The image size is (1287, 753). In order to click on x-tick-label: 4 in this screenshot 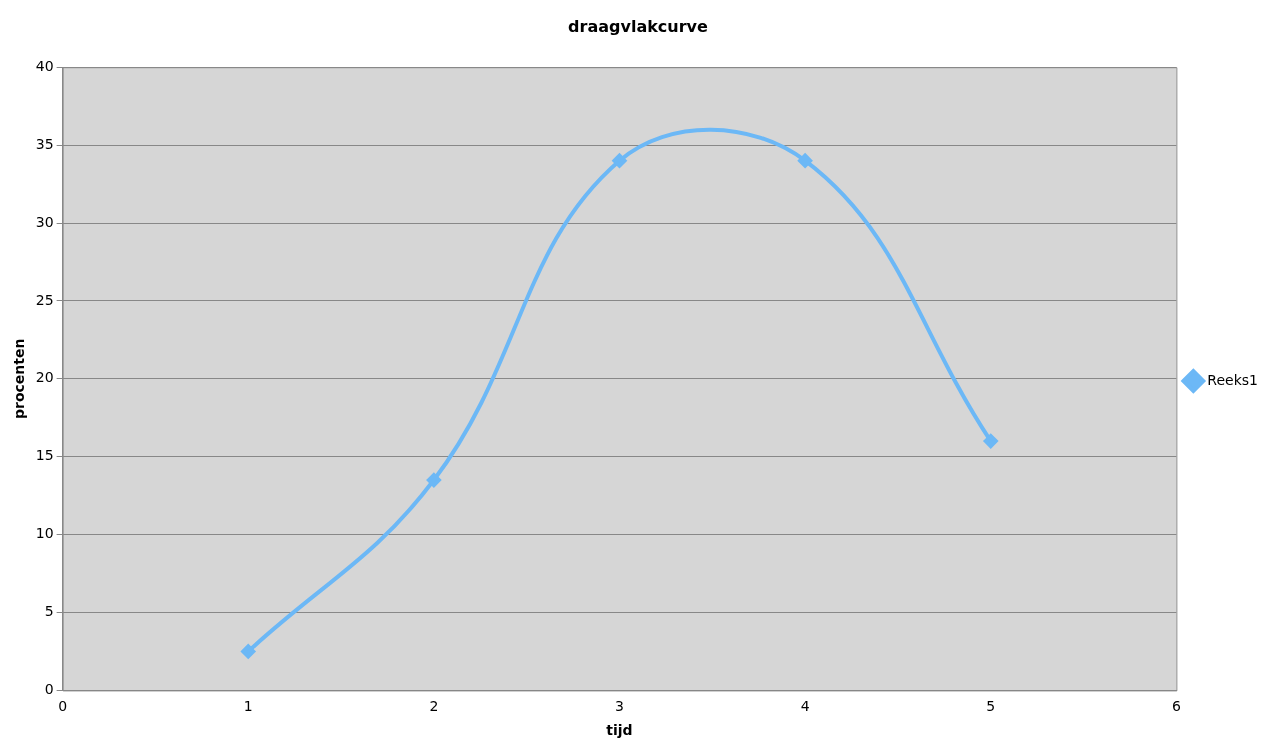, I will do `click(805, 706)`.